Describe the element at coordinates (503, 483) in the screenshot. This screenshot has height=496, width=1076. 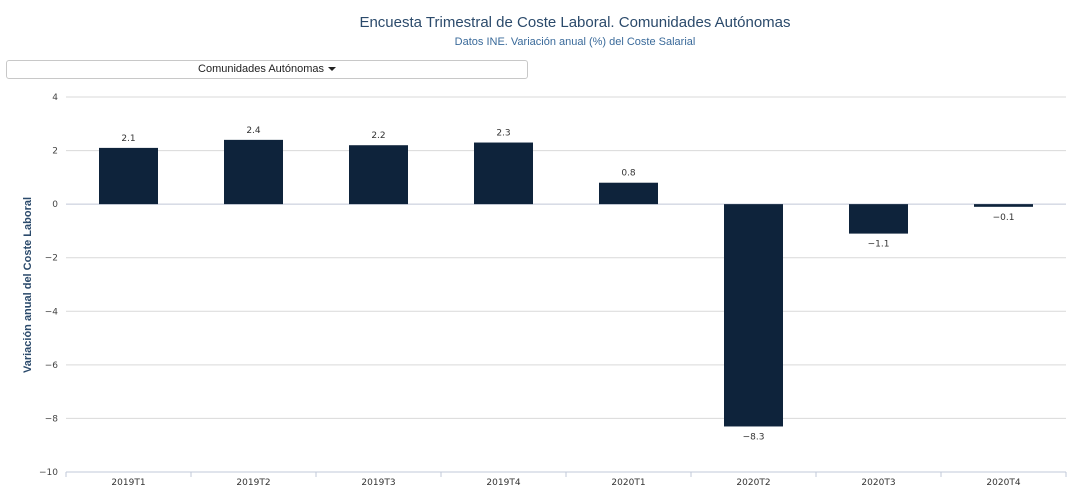
I see `x-tick-label: 2019T4` at that location.